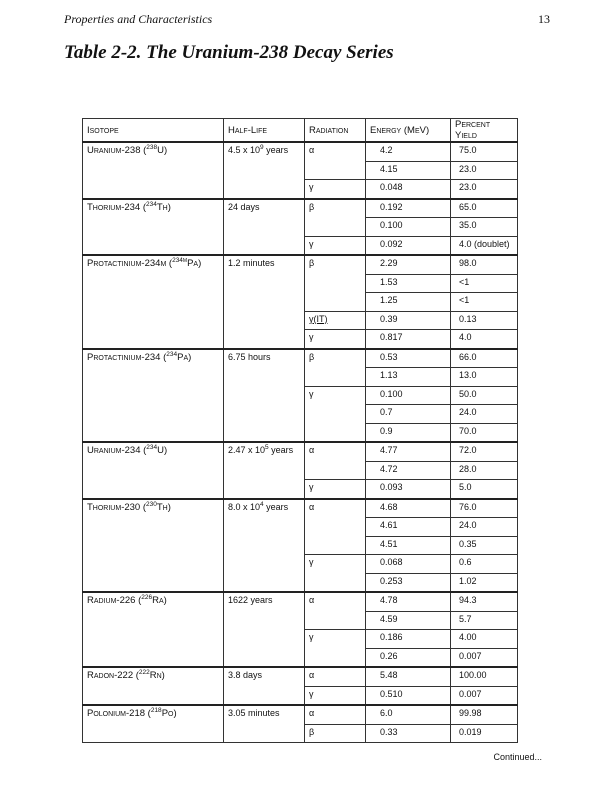  Describe the element at coordinates (153, 301) in the screenshot. I see `isotope-cell: Protactinium-234m (234mPa)` at that location.